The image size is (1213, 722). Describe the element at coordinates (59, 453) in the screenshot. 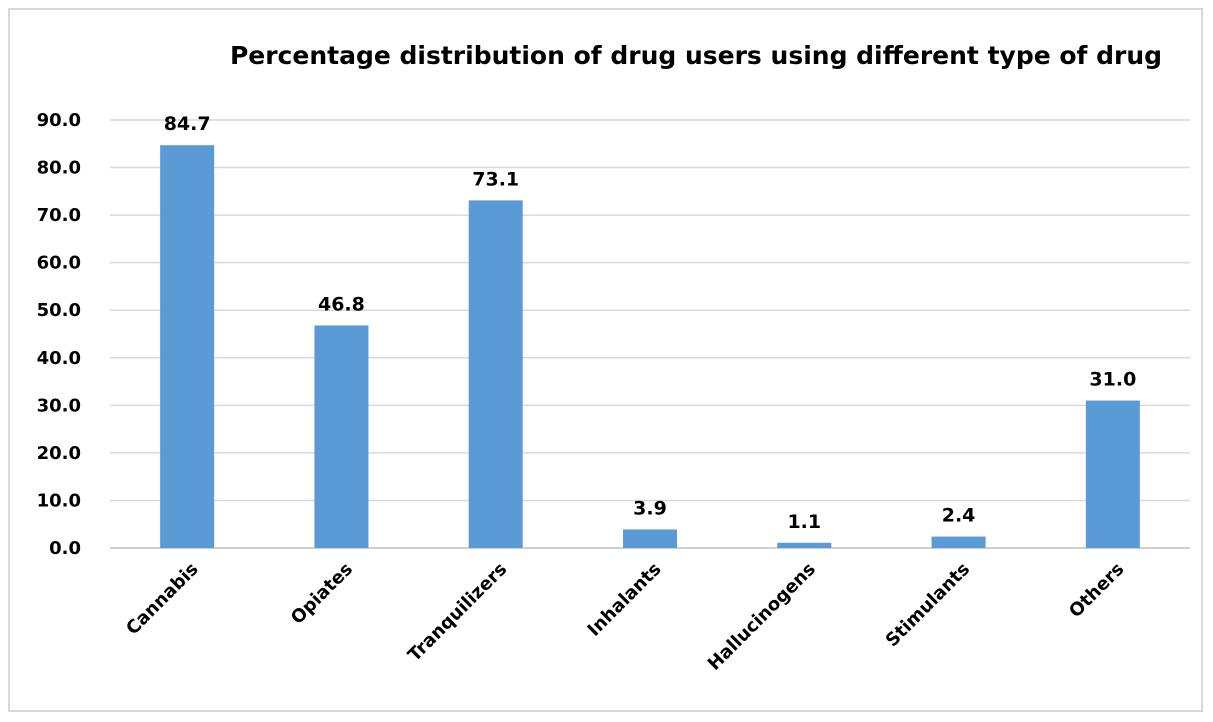

I see `y-tick-label: 20.0` at that location.